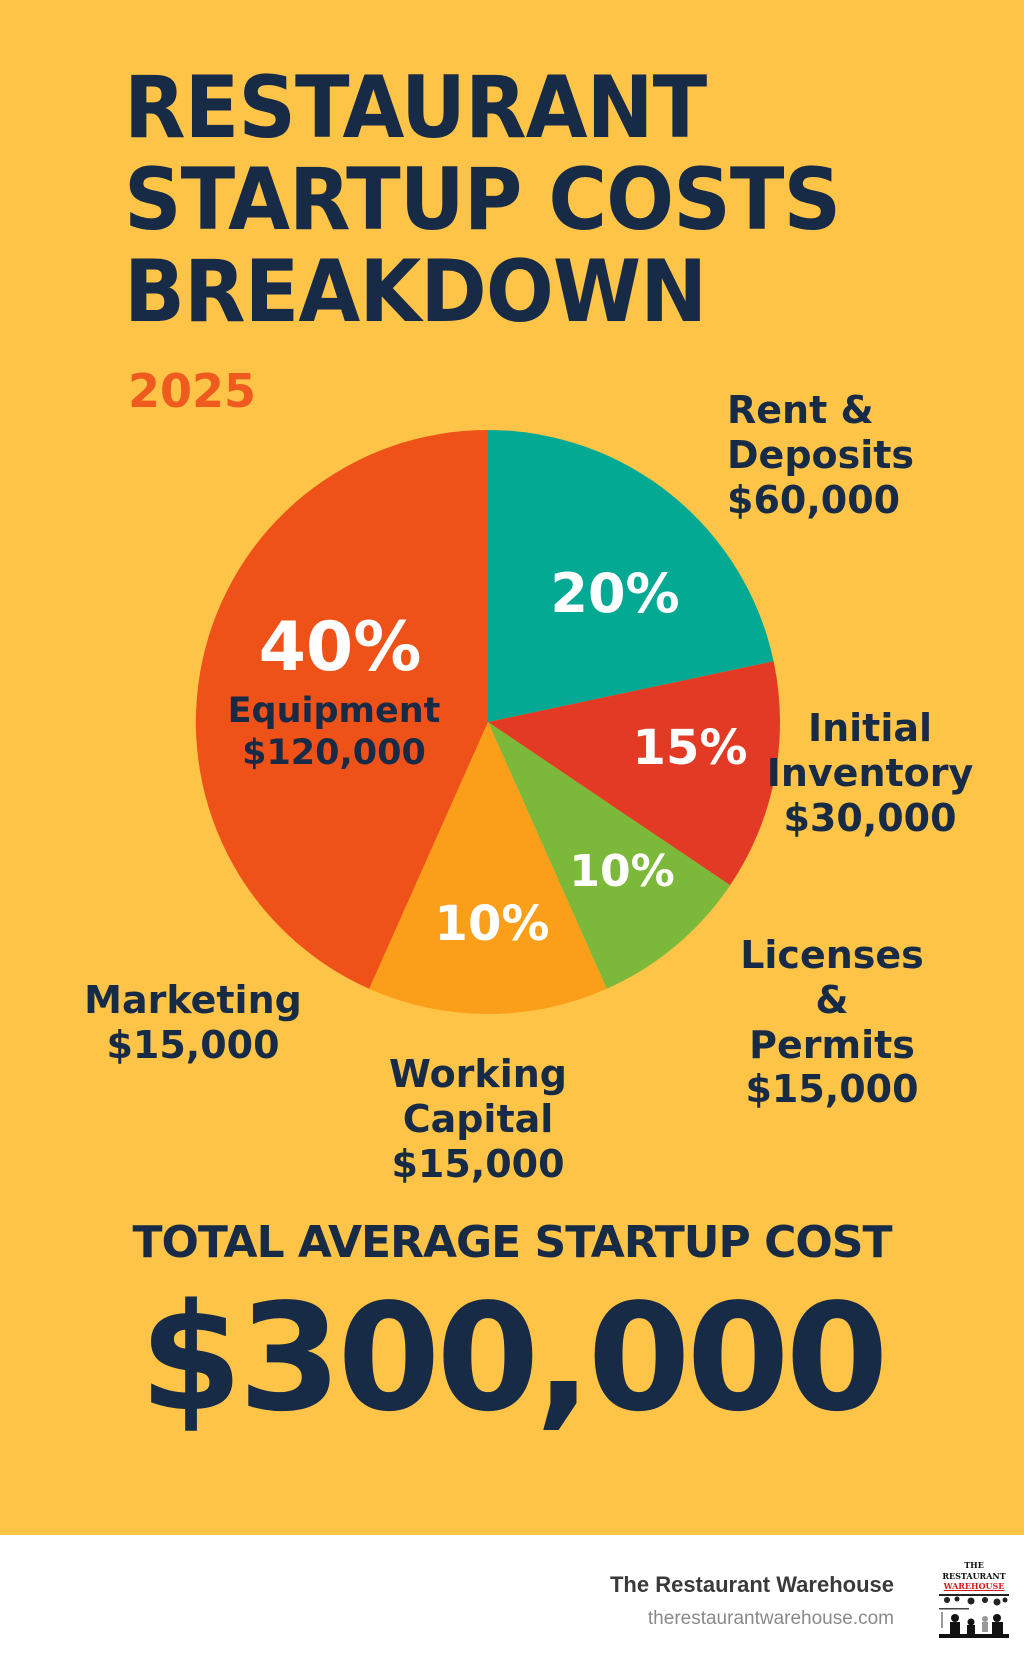  I want to click on label-licenses-permits: Licenses & Permits $15,000, so click(832, 1022).